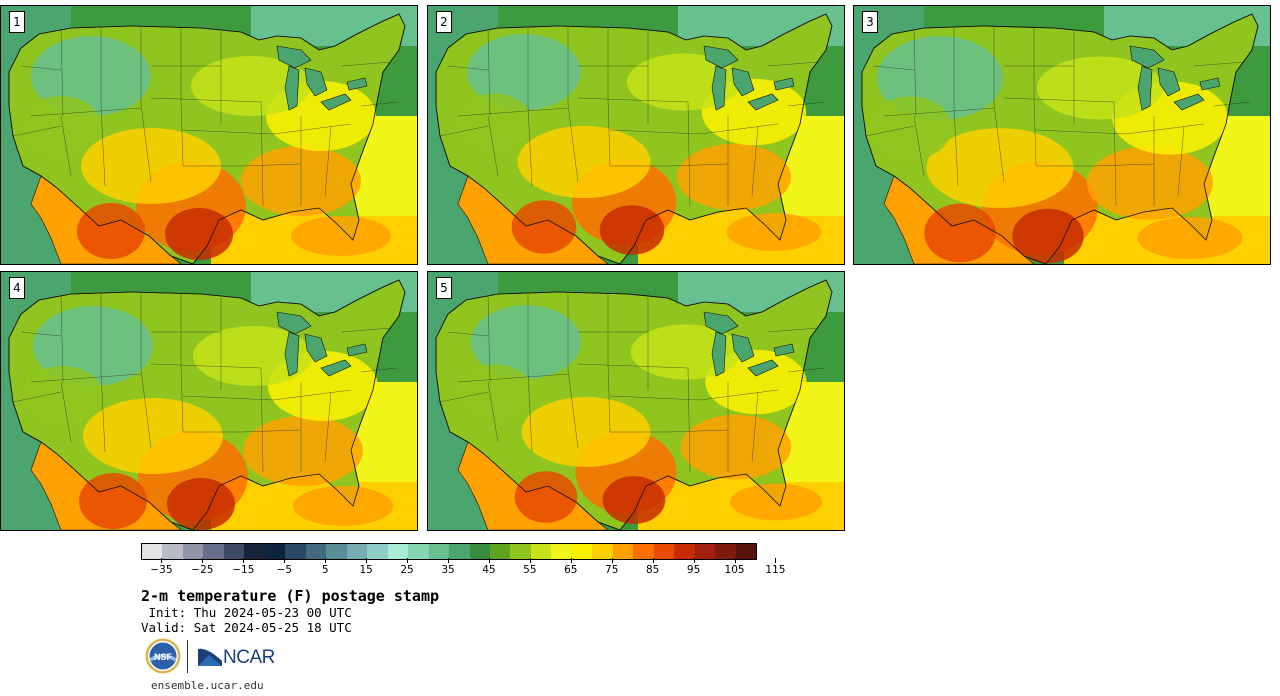 The width and height of the screenshot is (1280, 696). I want to click on logos: NSF NCAR, so click(215, 656).